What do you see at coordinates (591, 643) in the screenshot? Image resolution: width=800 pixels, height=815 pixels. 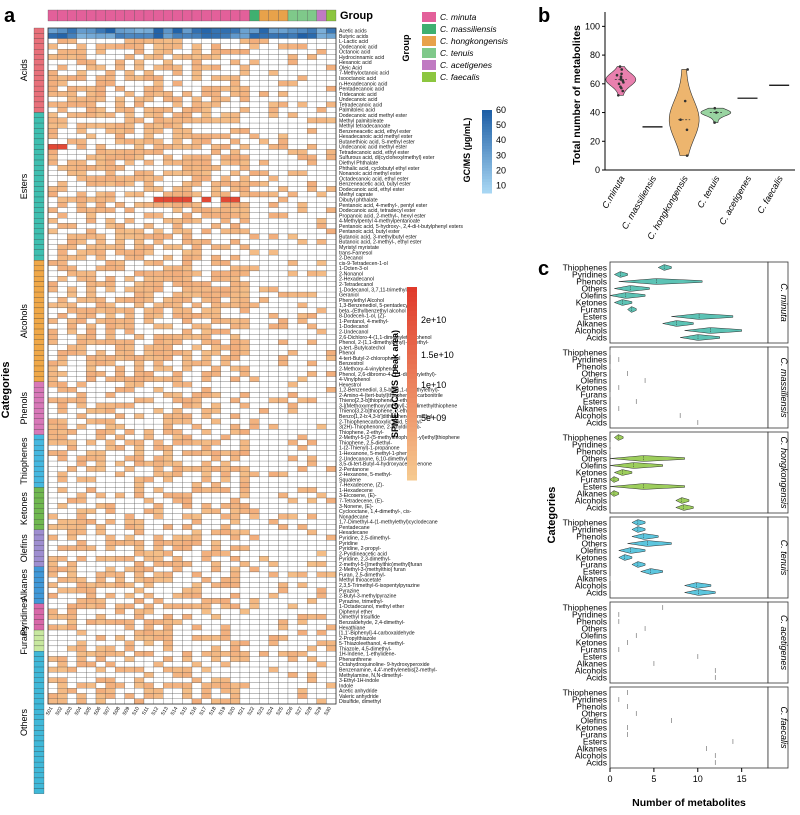 I see `c-row-label: Ketones` at bounding box center [591, 643].